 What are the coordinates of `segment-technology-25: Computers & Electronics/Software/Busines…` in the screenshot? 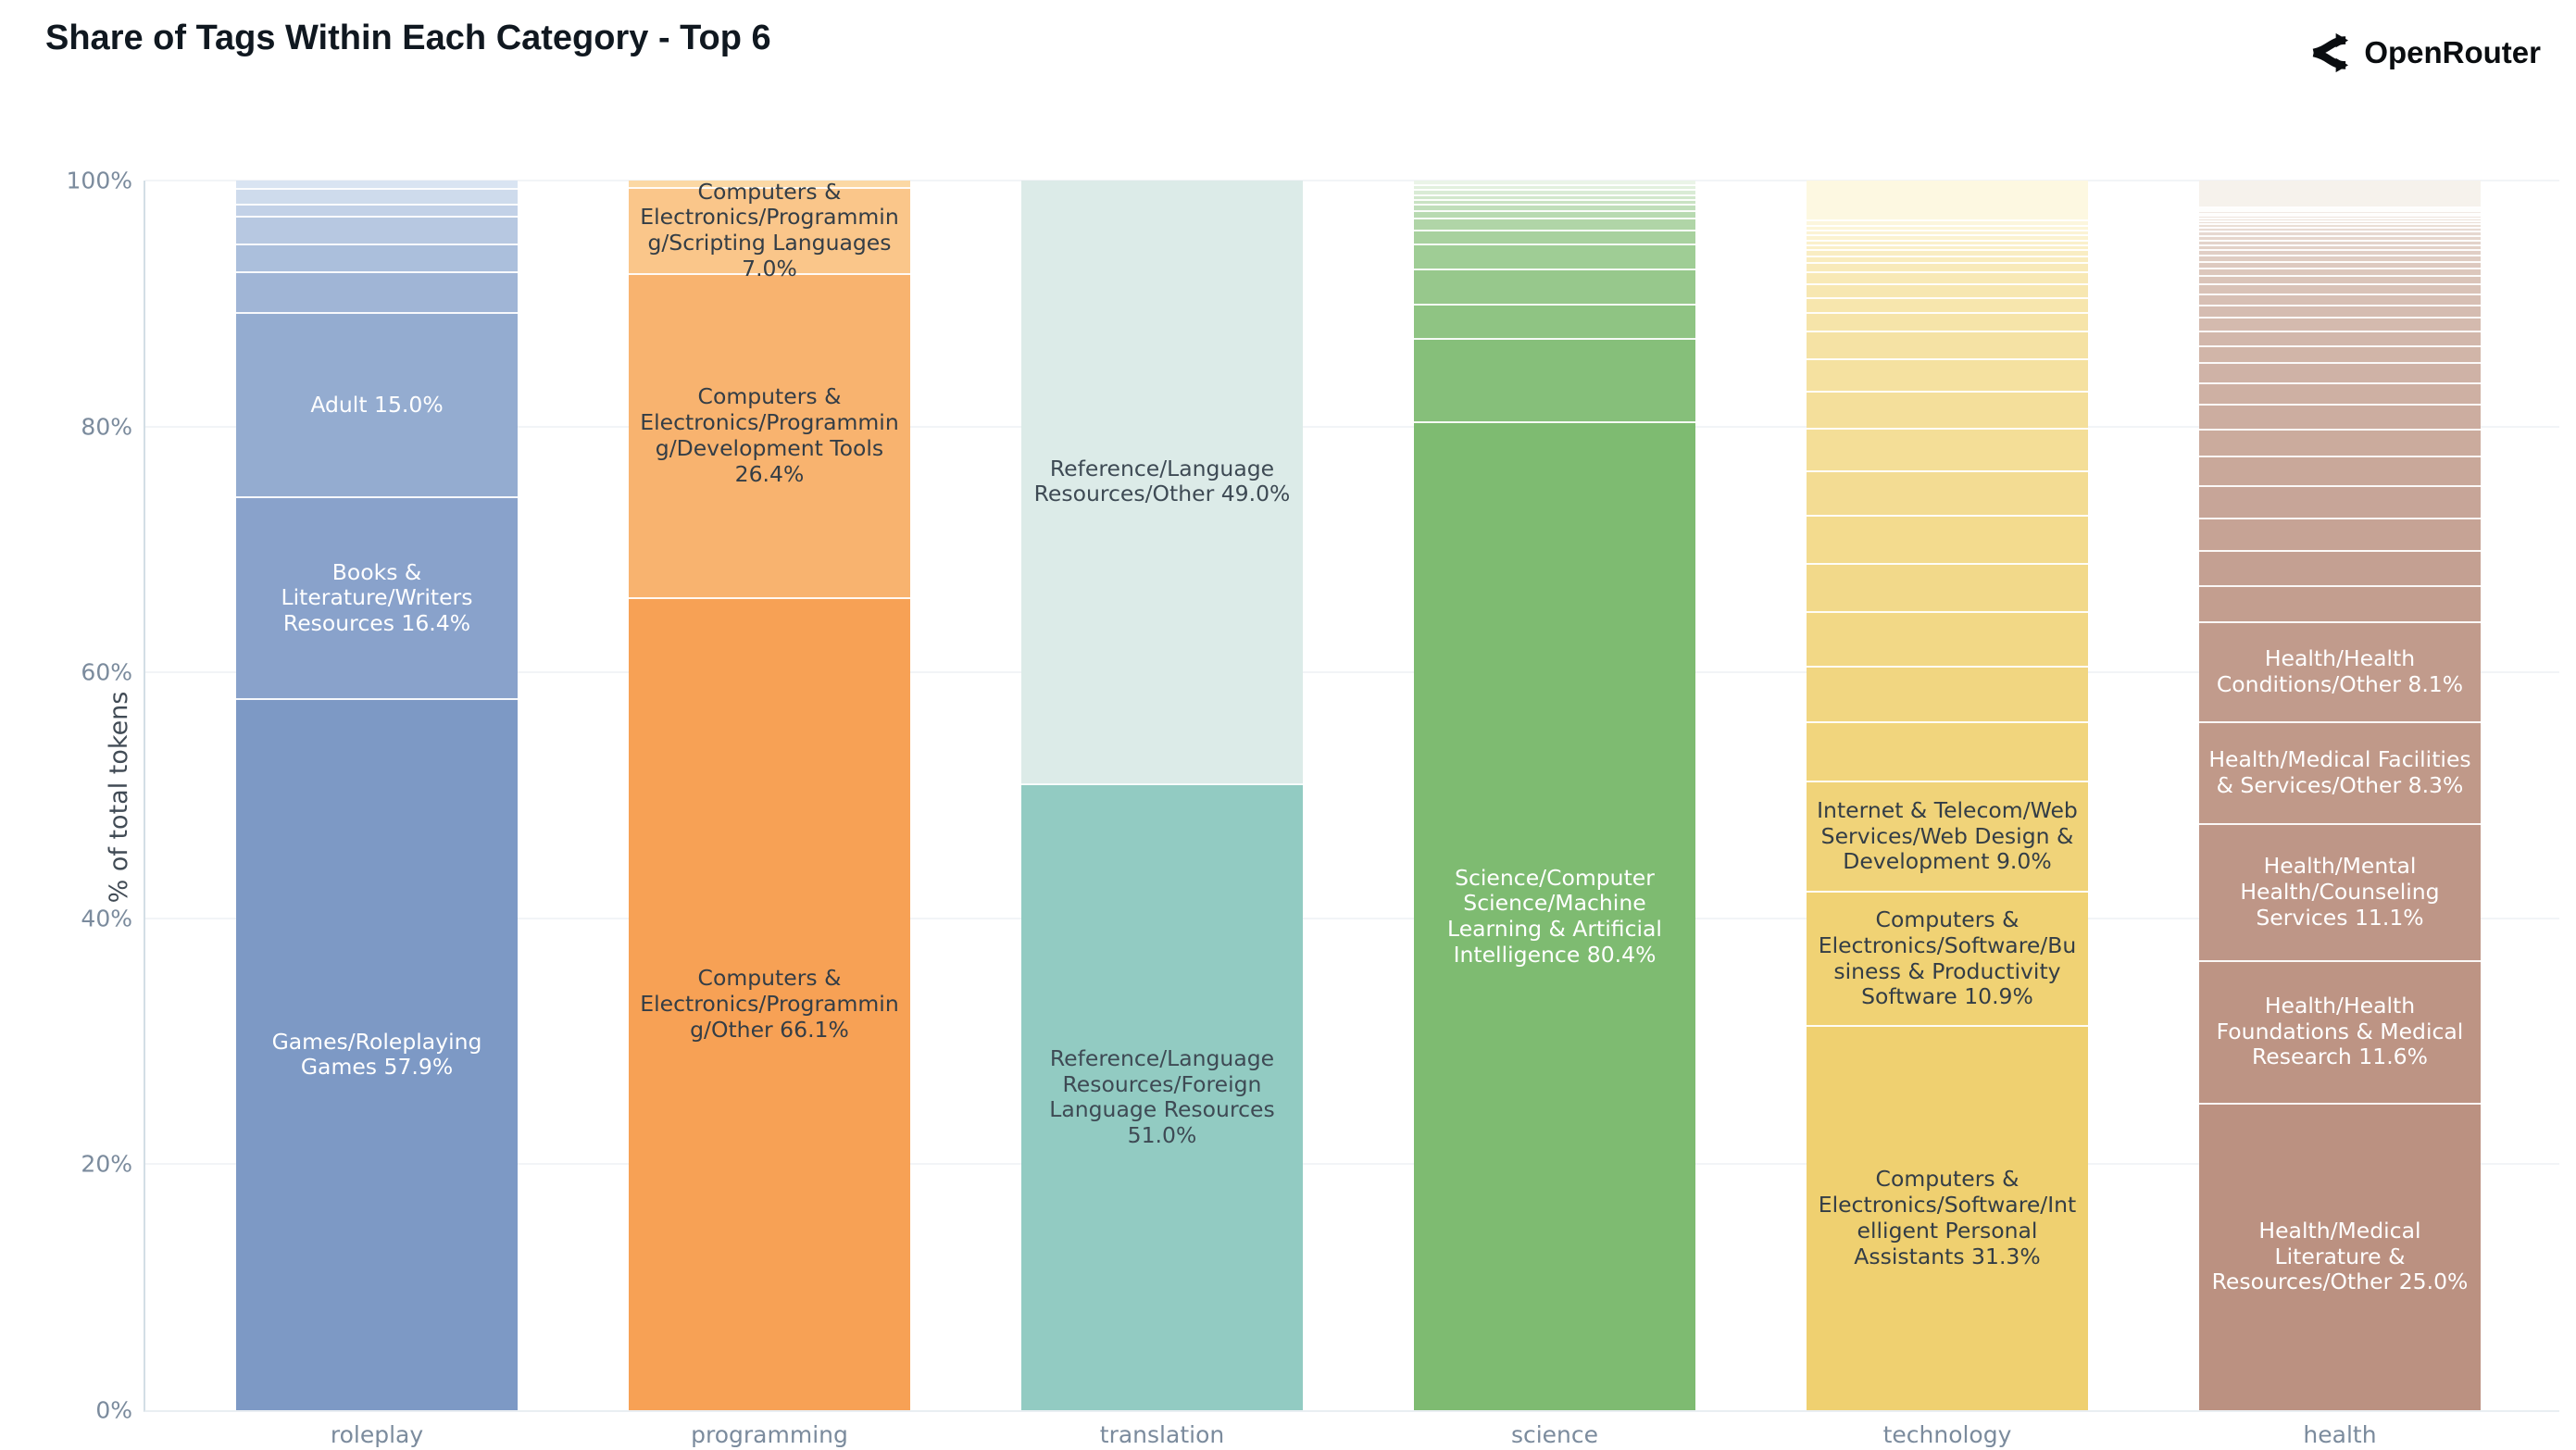 It's located at (1948, 959).